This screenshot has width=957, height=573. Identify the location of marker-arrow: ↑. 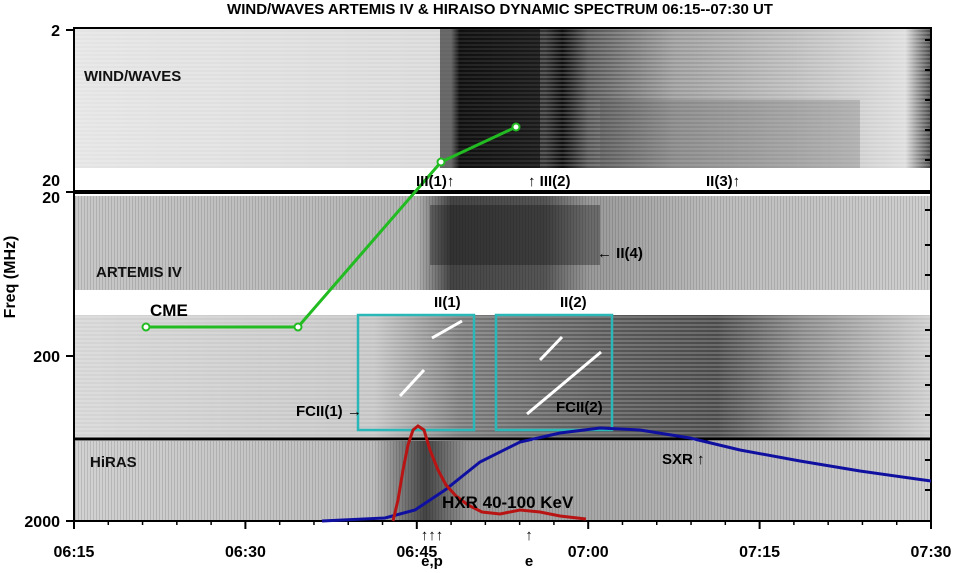
(529, 535).